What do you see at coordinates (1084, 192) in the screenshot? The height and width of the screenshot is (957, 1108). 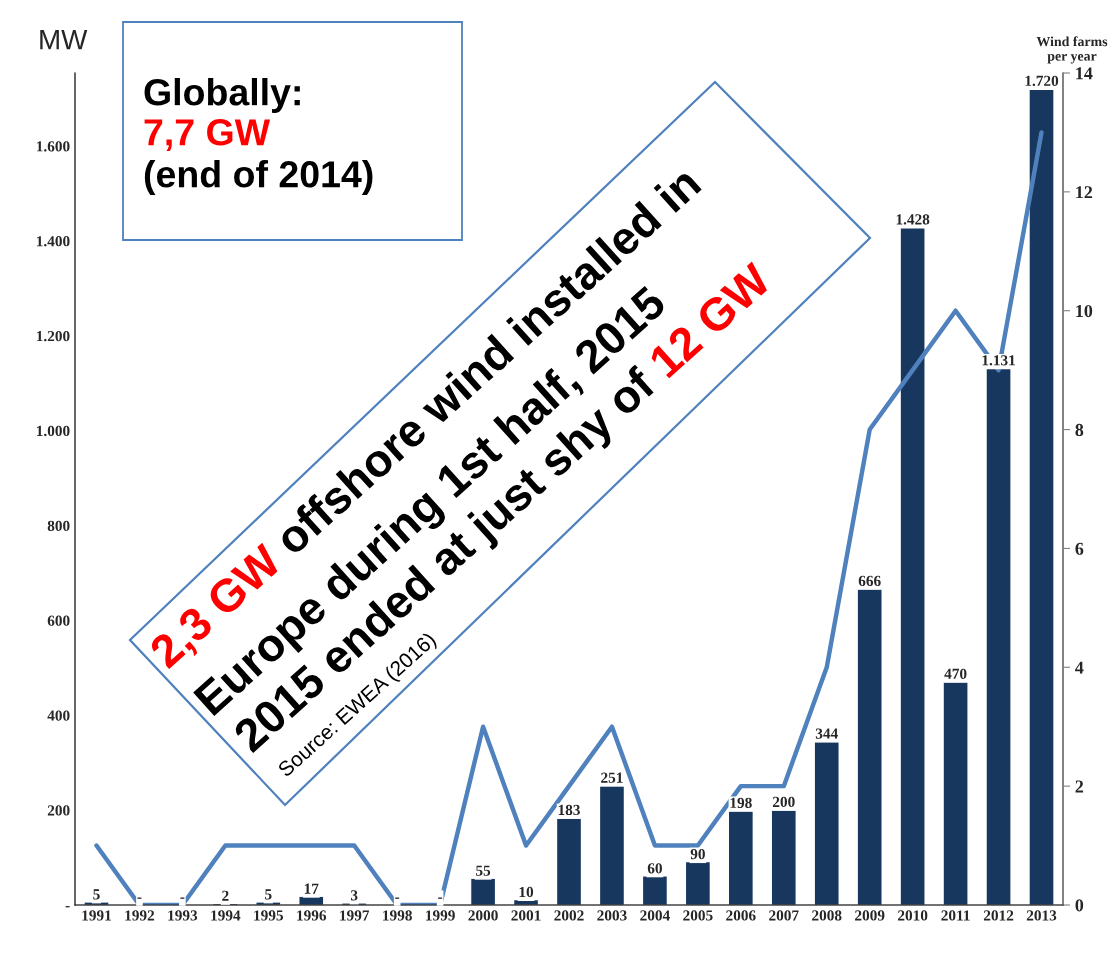 I see `y2-tick-label: 12` at bounding box center [1084, 192].